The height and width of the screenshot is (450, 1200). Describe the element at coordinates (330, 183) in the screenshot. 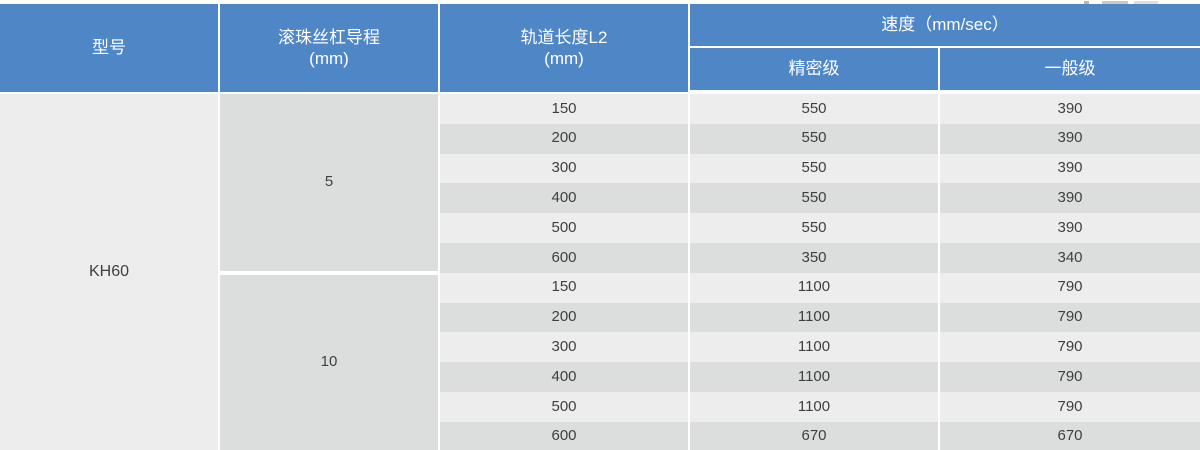

I see `cell-lead-5: 5` at that location.